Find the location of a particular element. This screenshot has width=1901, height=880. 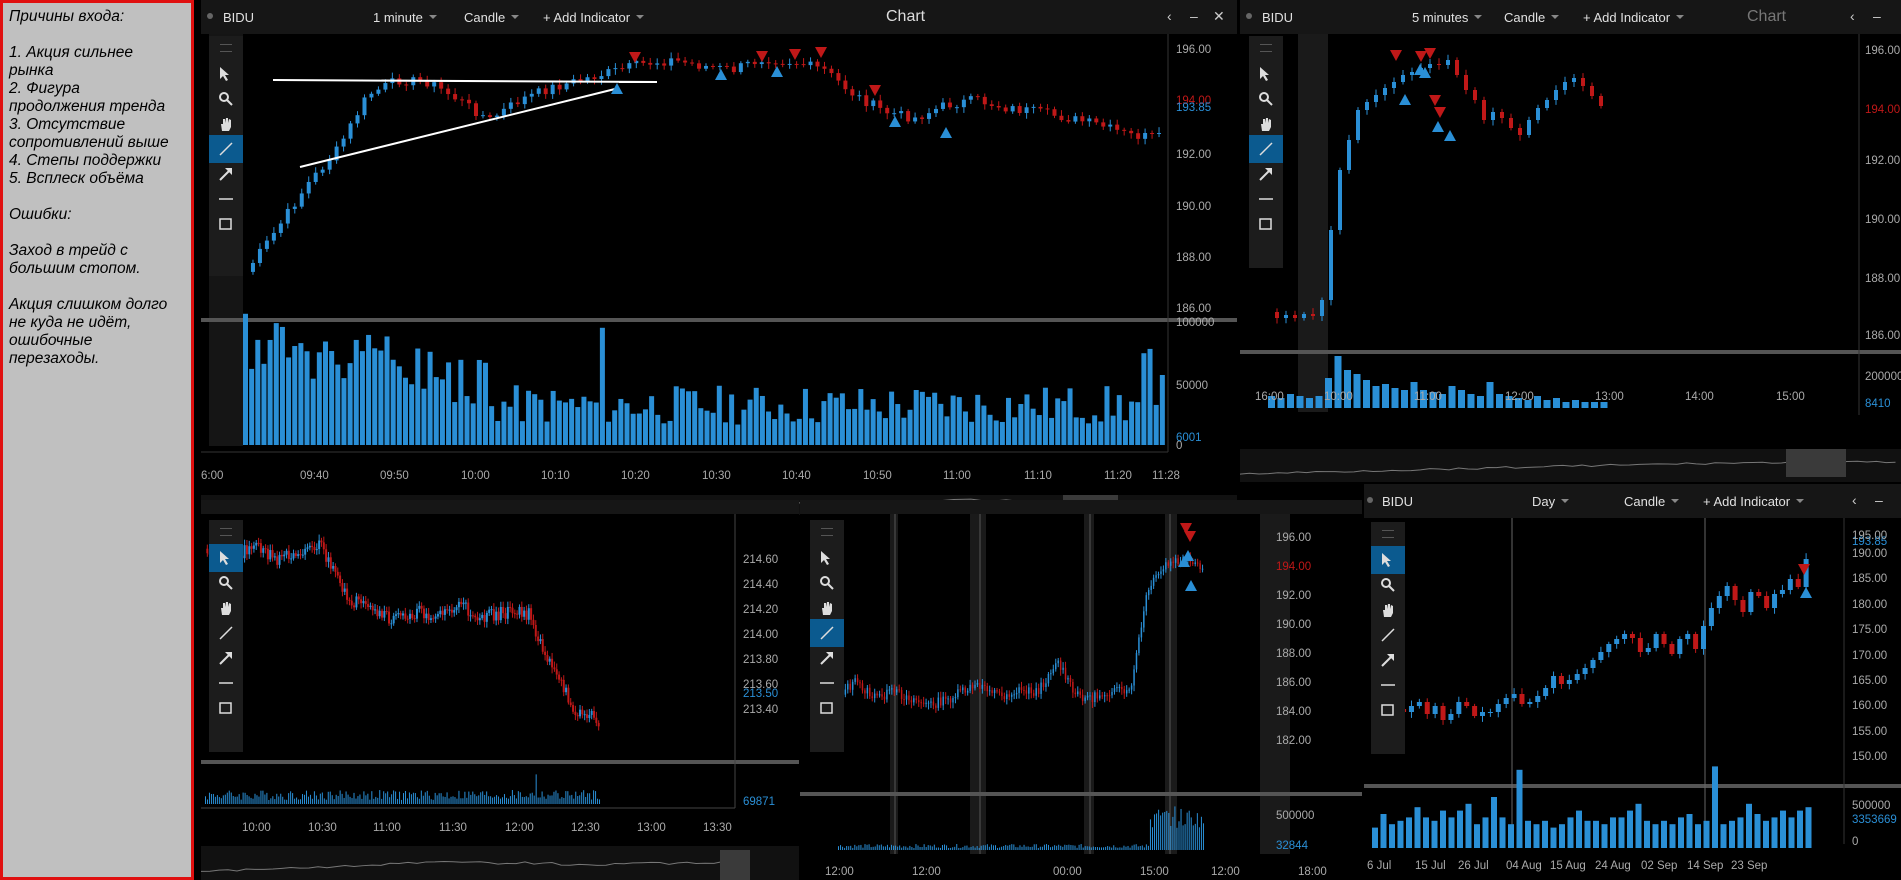

interval-dropdown: 1 minute is located at coordinates (405, 17).